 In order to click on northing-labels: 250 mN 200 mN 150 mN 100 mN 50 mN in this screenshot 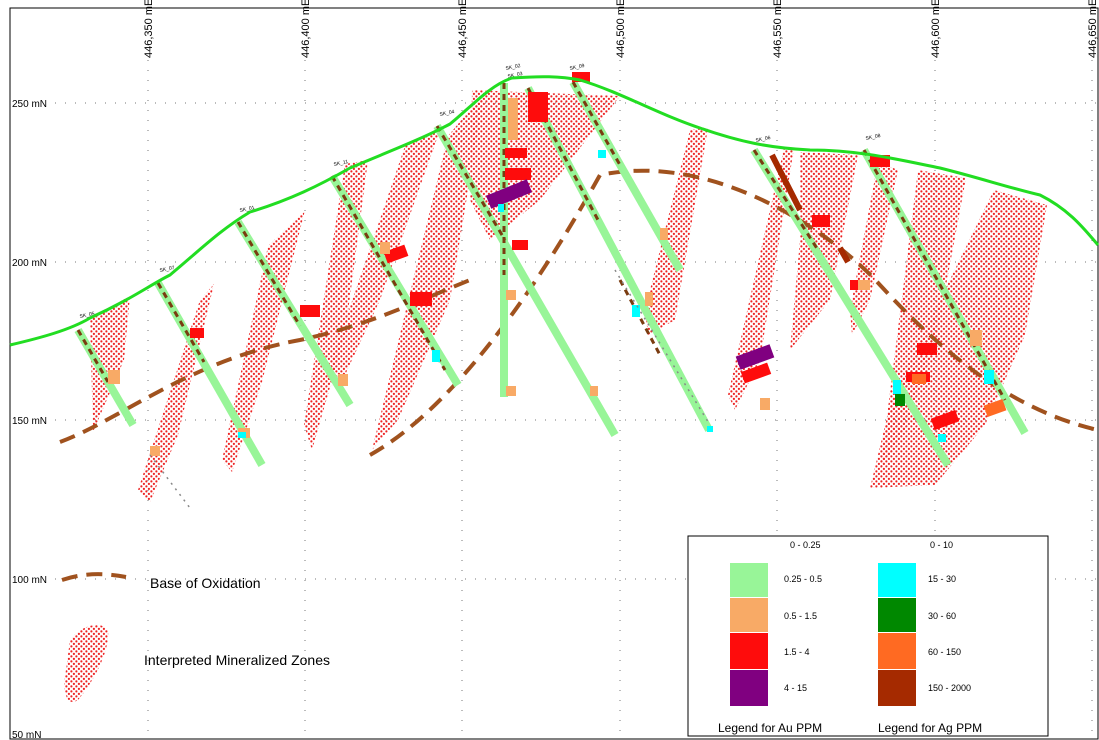, I will do `click(29, 419)`.